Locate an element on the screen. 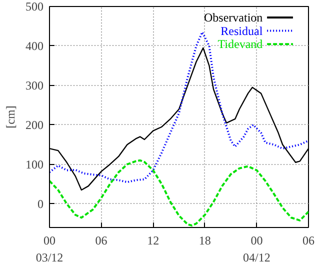  y-tick-label: 0 is located at coordinates (41, 203).